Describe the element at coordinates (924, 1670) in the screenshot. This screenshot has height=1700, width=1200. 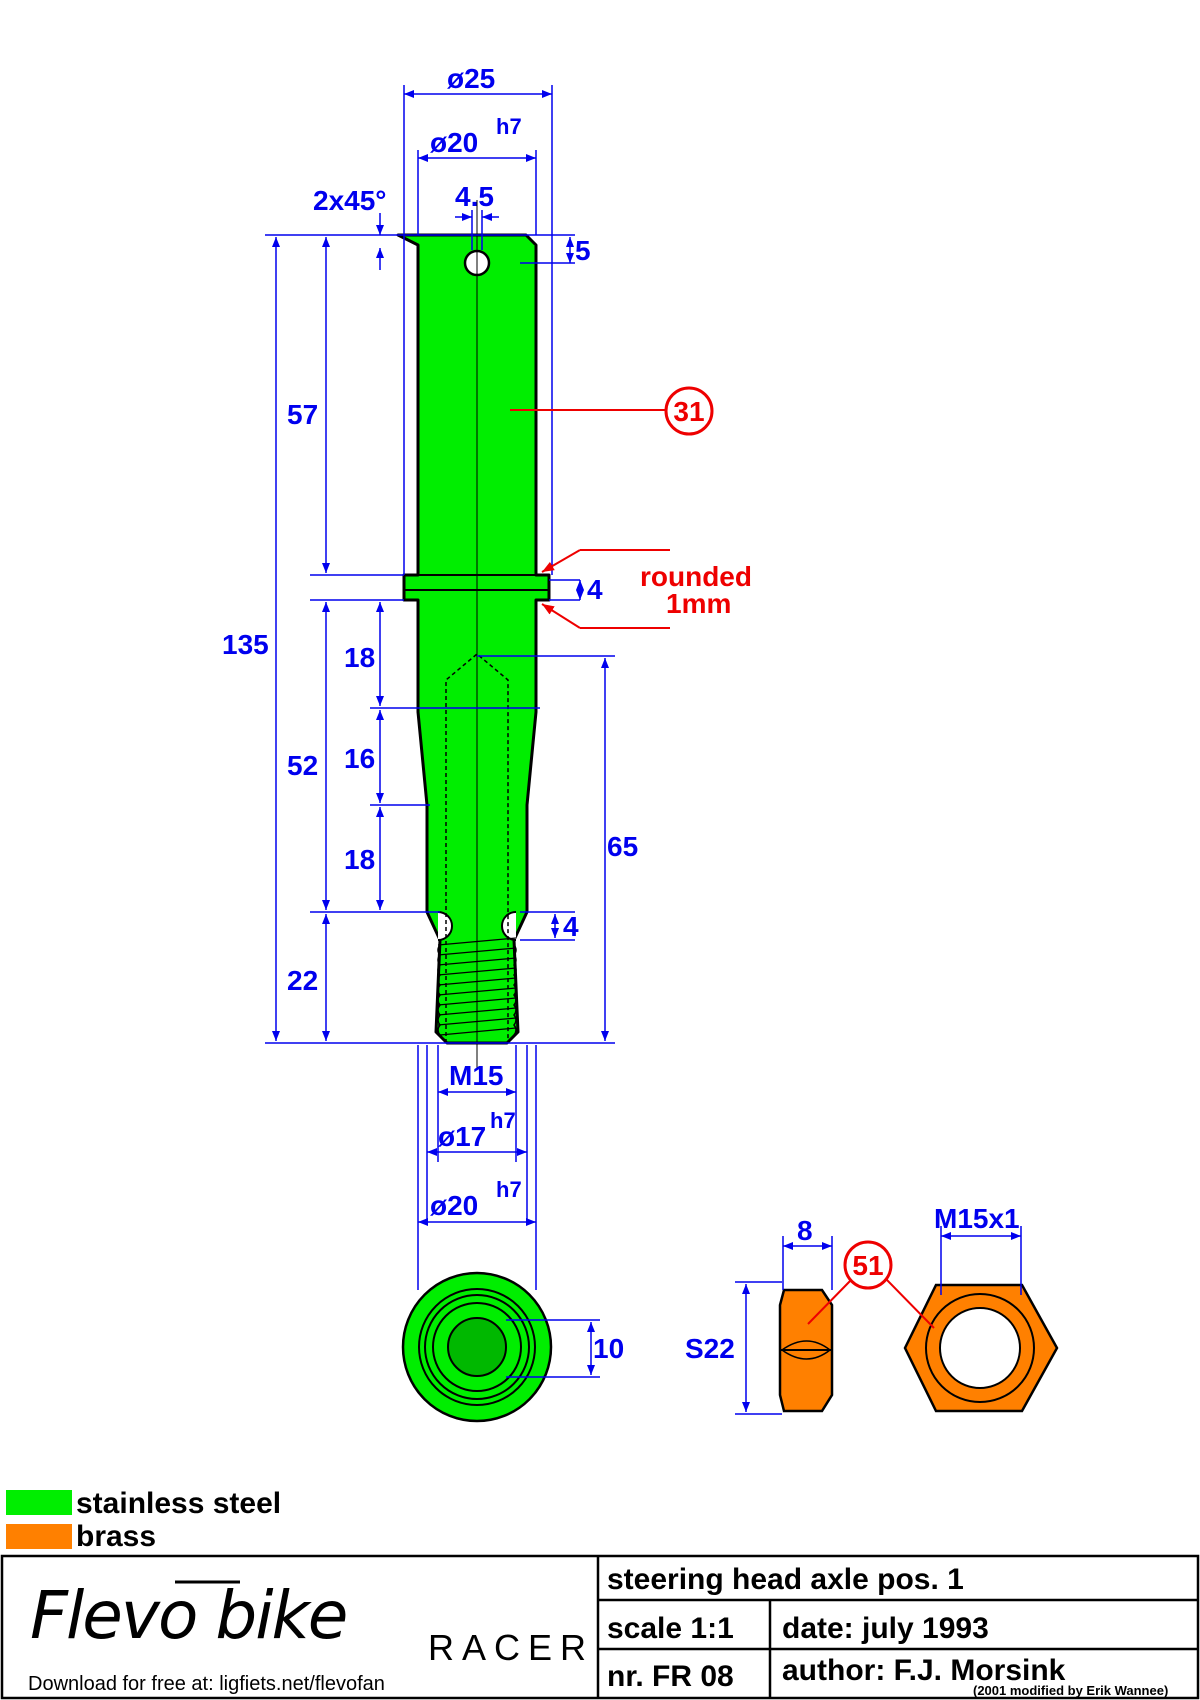
I see `drawing-author: author: F.J. Morsink` at that location.